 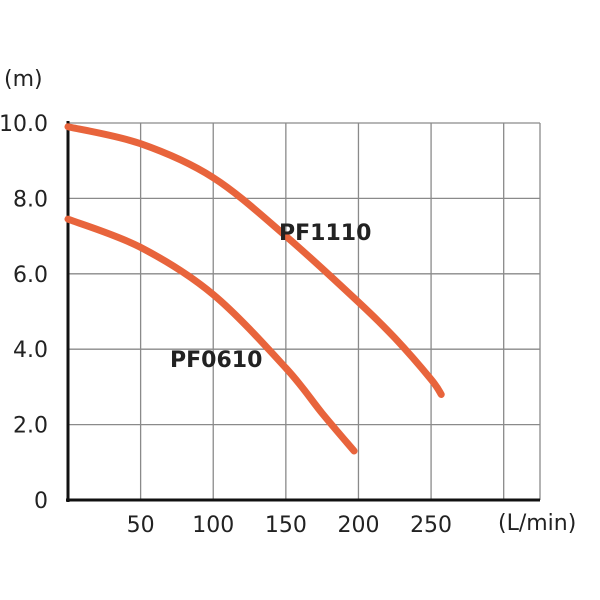 What do you see at coordinates (286, 525) in the screenshot?
I see `x-tick-label-150: 150` at bounding box center [286, 525].